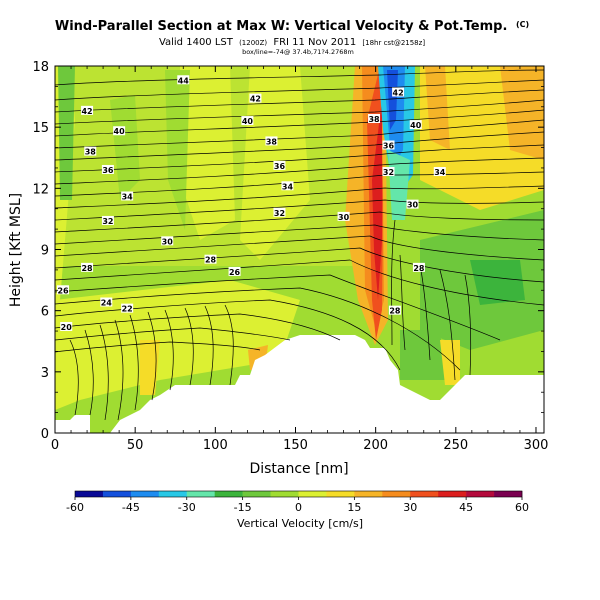 The height and width of the screenshot is (600, 600). I want to click on contour-label: 24, so click(107, 303).